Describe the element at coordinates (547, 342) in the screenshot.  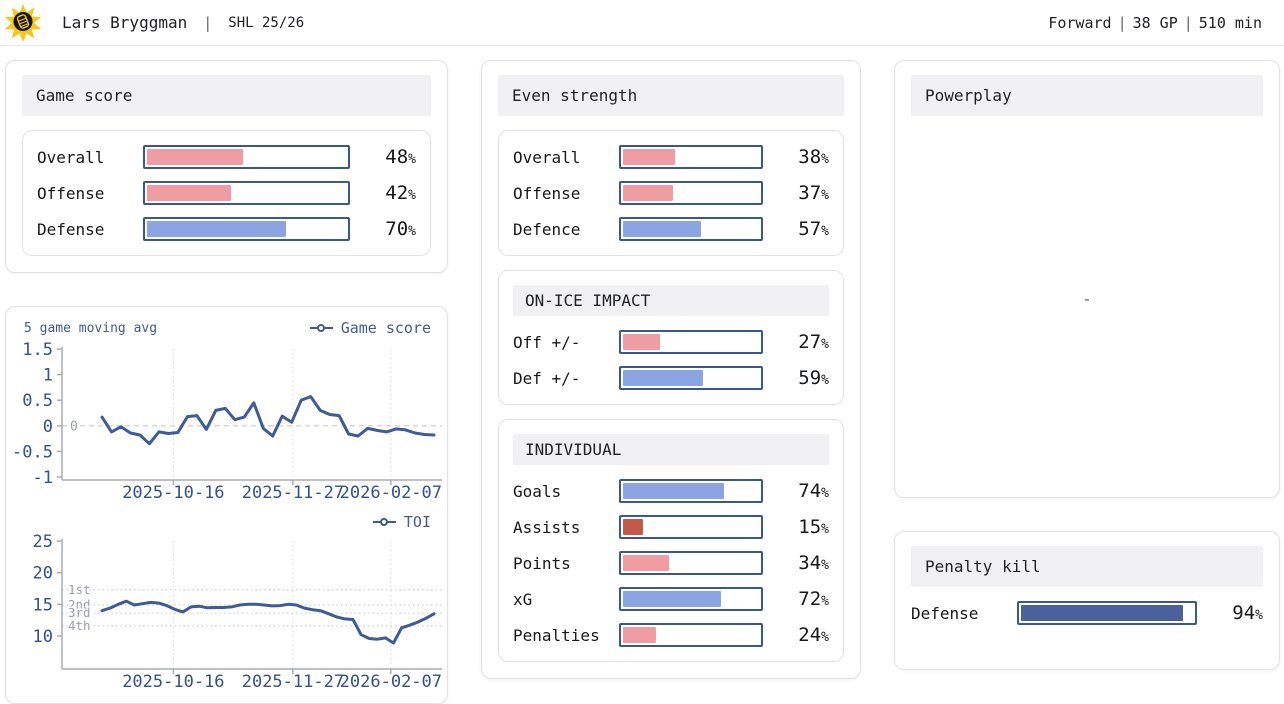
I see `stat-label: Off +/-` at that location.